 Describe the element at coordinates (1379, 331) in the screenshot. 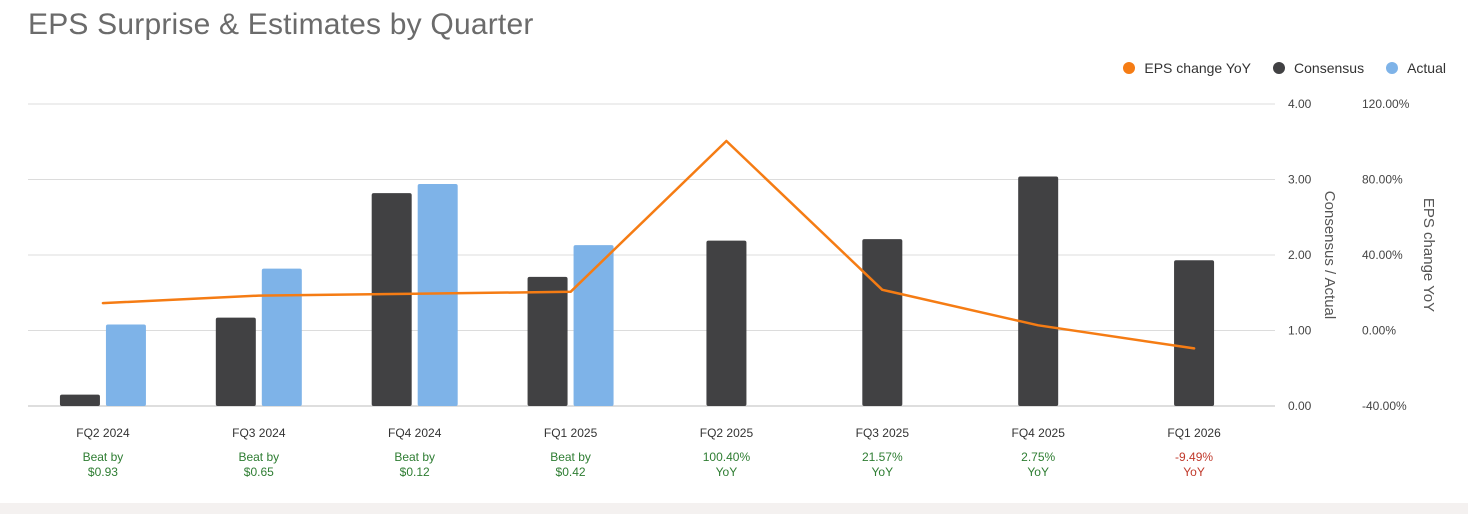

I see `right-axis-tick-label: 0.00%` at that location.